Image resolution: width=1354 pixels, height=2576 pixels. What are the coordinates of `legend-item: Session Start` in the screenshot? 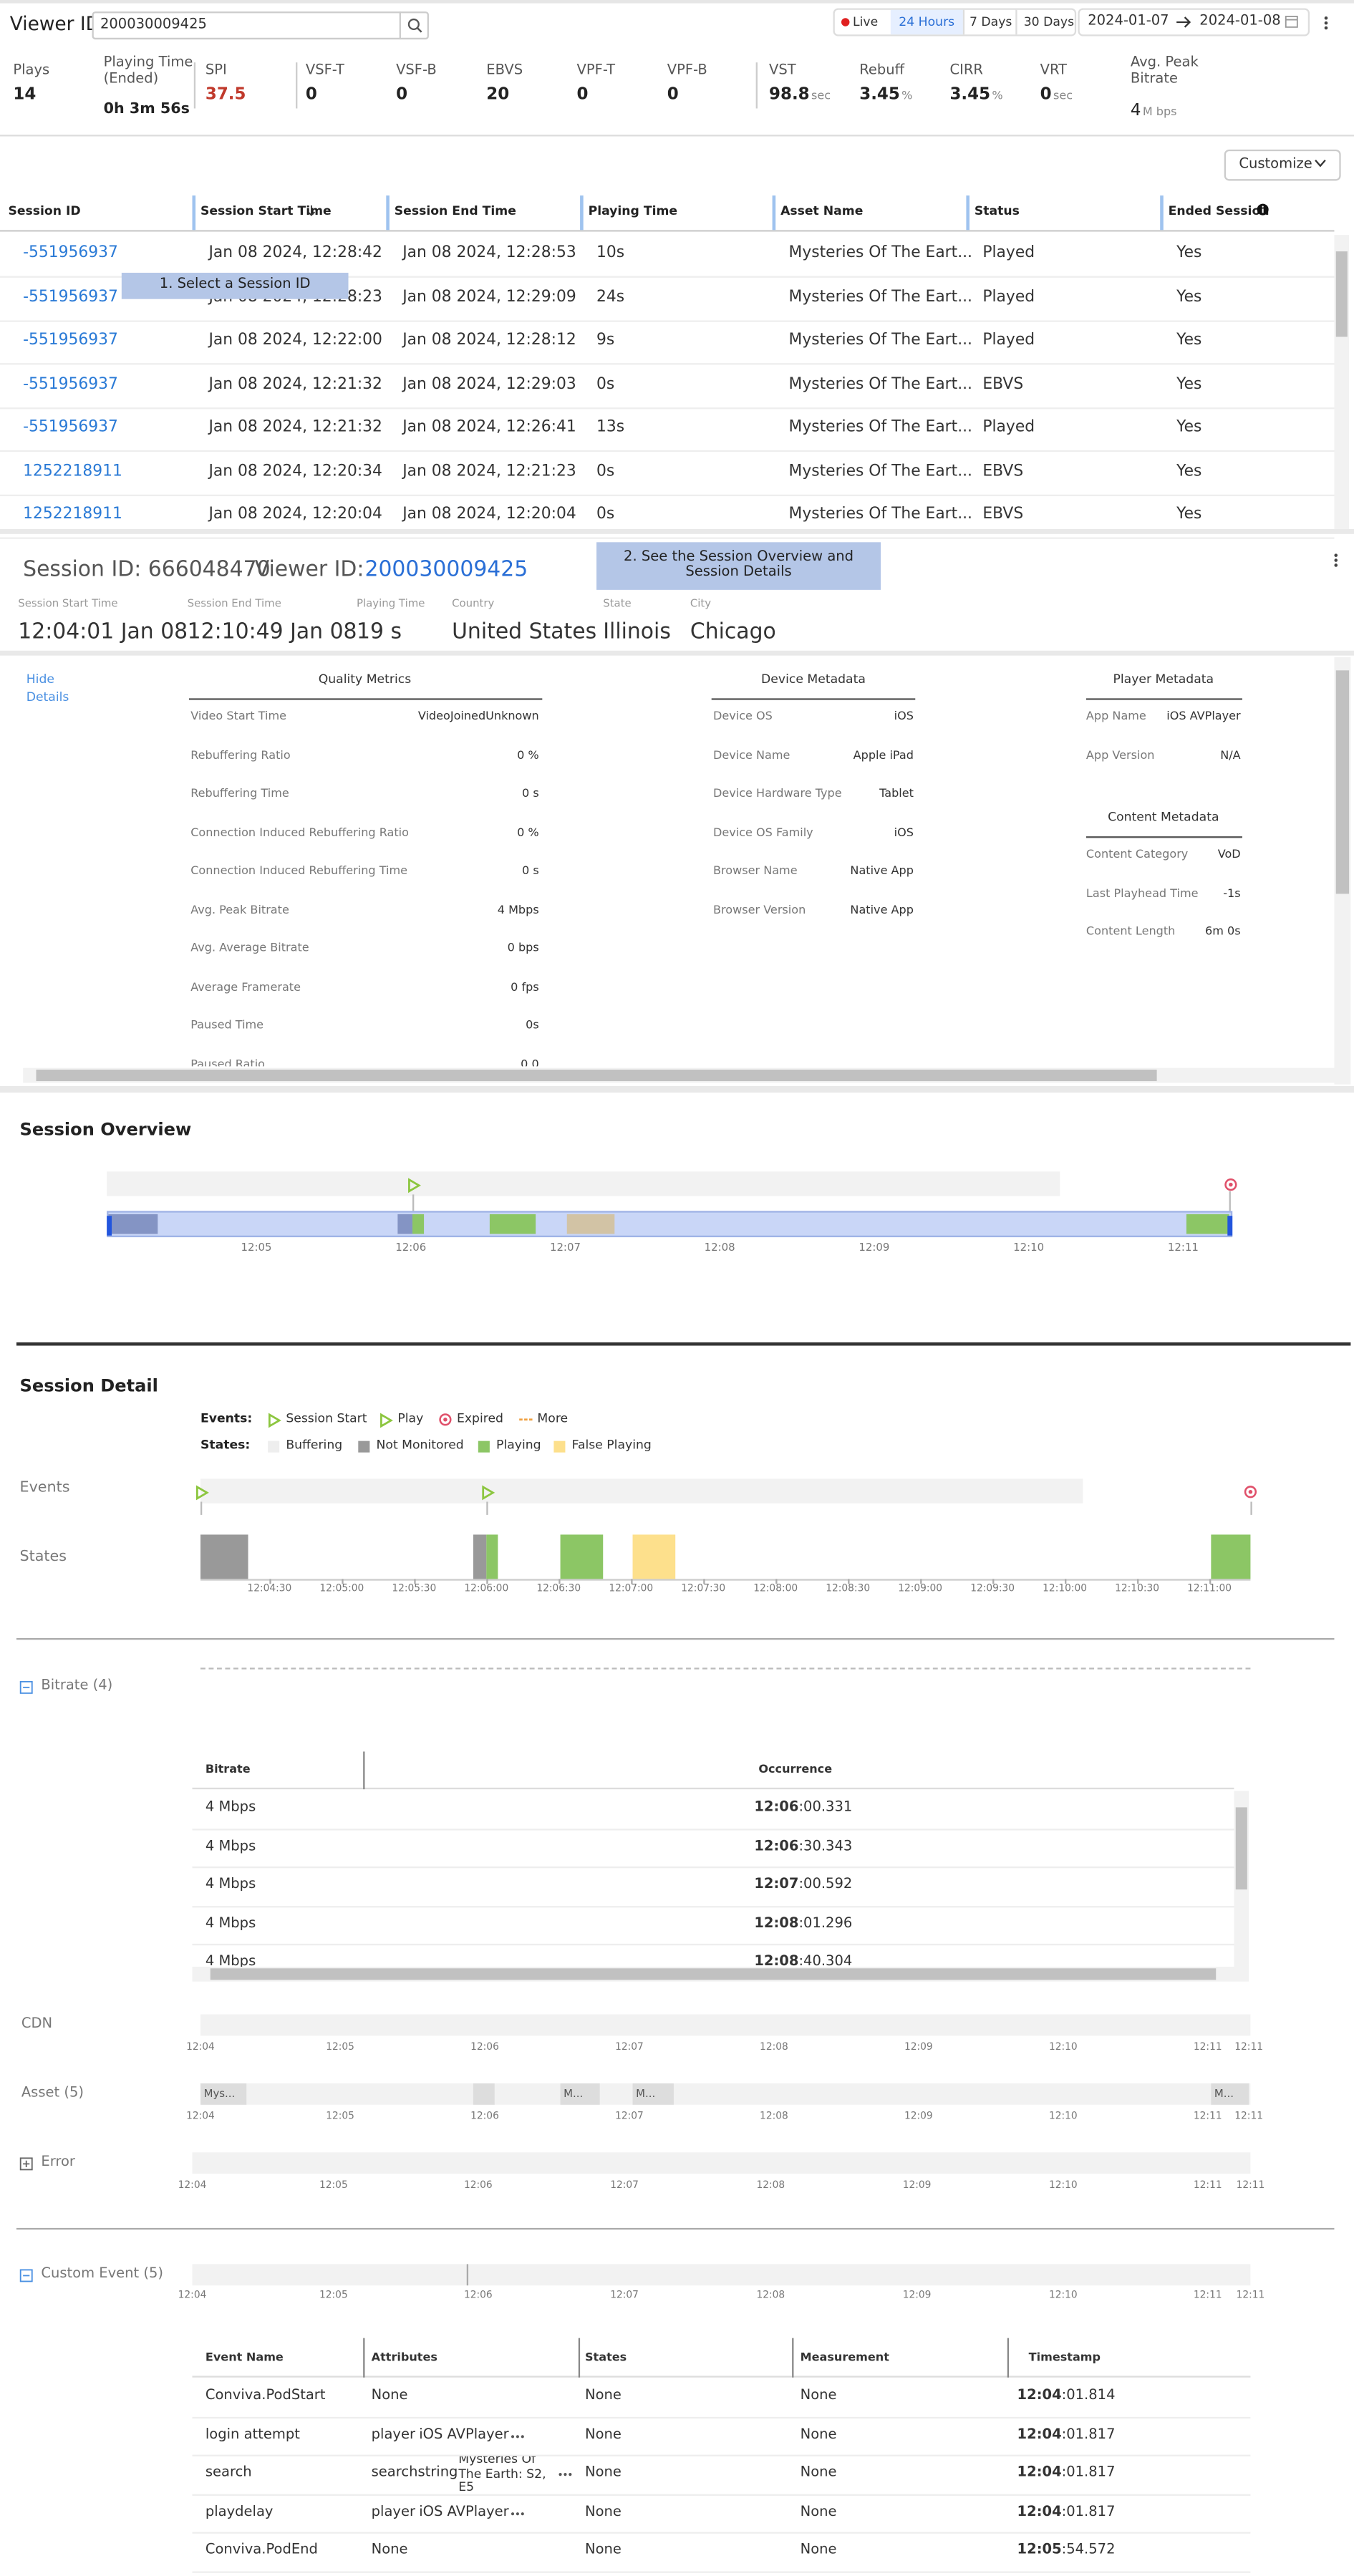 It's located at (327, 1418).